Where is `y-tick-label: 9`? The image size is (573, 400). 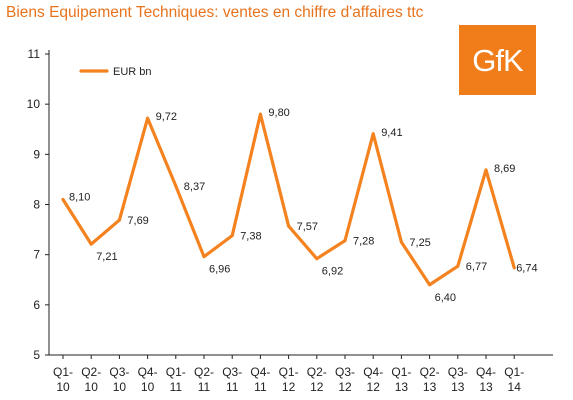 y-tick-label: 9 is located at coordinates (36, 154).